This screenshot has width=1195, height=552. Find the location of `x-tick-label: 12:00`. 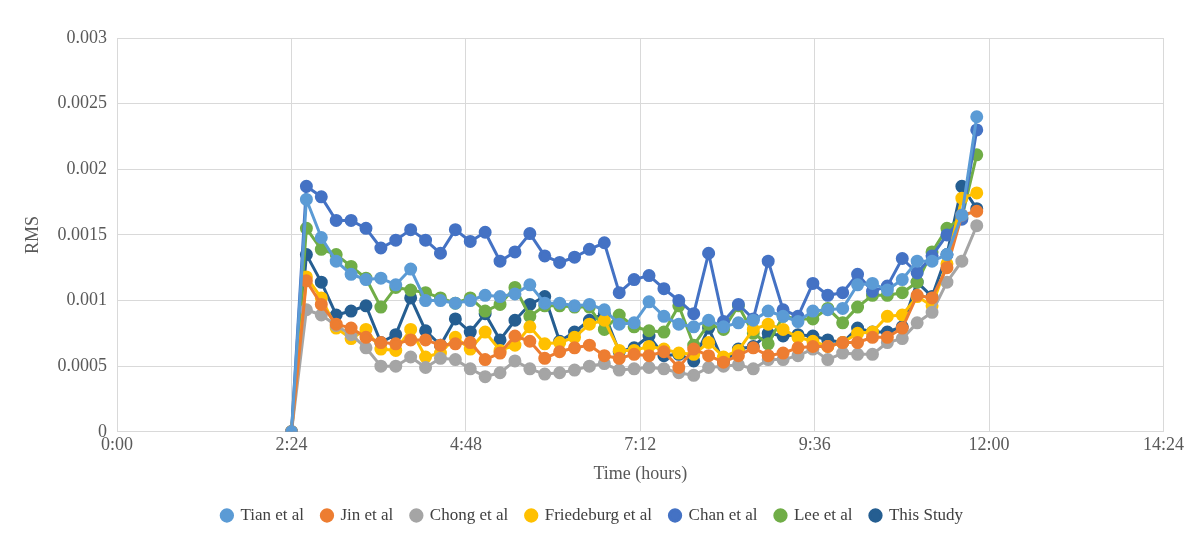

x-tick-label: 12:00 is located at coordinates (989, 444).